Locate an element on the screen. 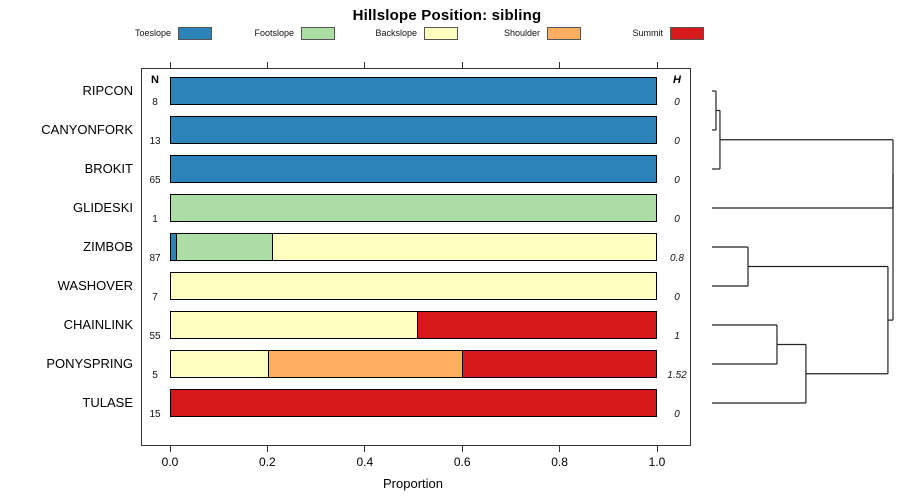 The width and height of the screenshot is (900, 500). n-value: 1 is located at coordinates (155, 219).